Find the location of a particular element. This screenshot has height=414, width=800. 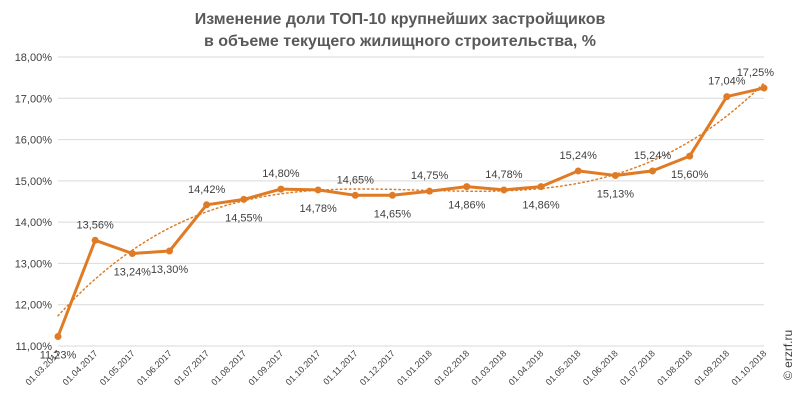

x-tick-label: 01.10.2017 is located at coordinates (303, 367).